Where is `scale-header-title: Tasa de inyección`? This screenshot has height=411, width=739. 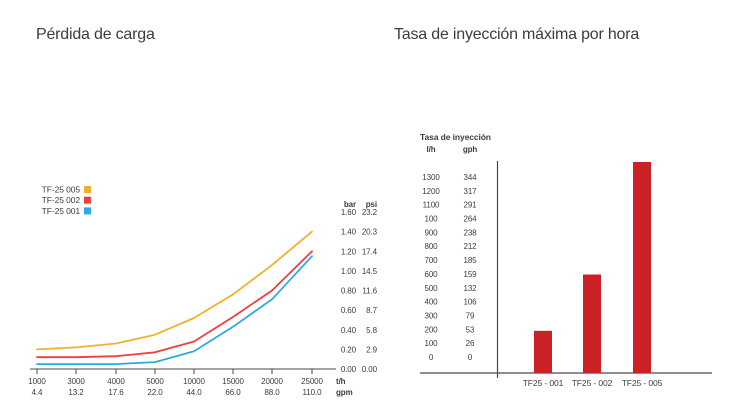
scale-header-title: Tasa de inyección is located at coordinates (455, 137).